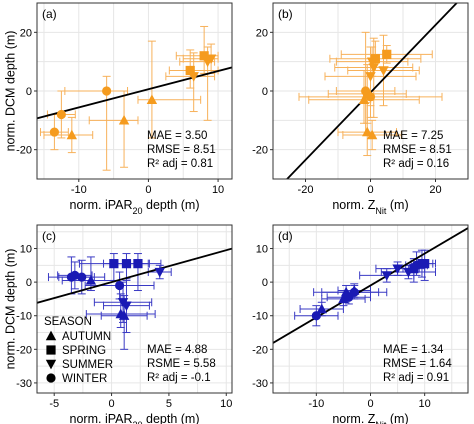 The width and height of the screenshot is (474, 424). I want to click on stat-line: RSME = 5.58, so click(181, 364).